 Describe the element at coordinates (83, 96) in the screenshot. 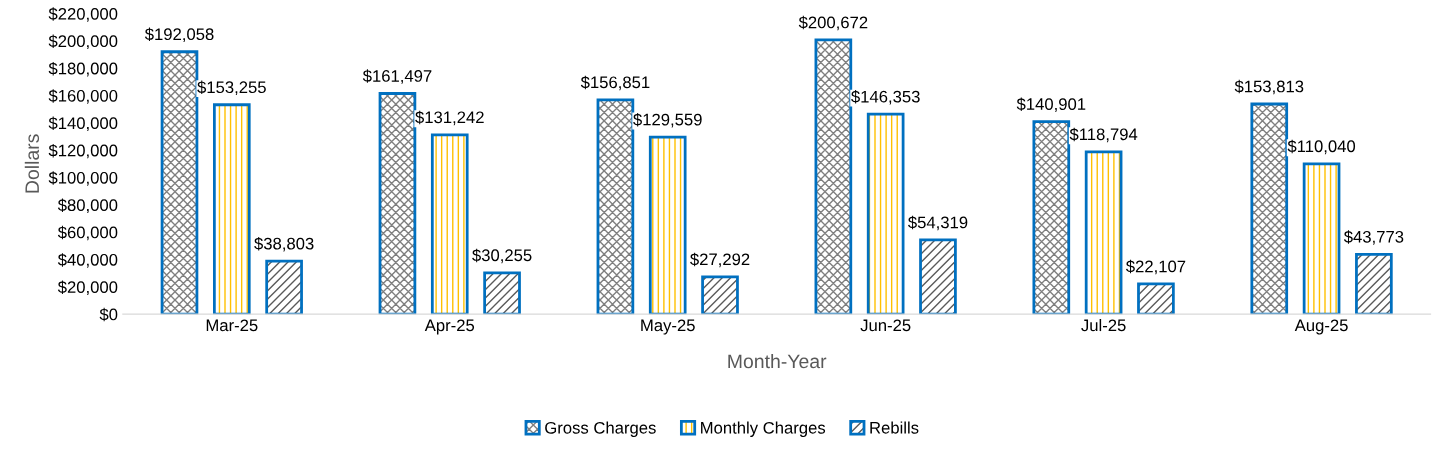

I see `y-tick-label: $160,000` at that location.